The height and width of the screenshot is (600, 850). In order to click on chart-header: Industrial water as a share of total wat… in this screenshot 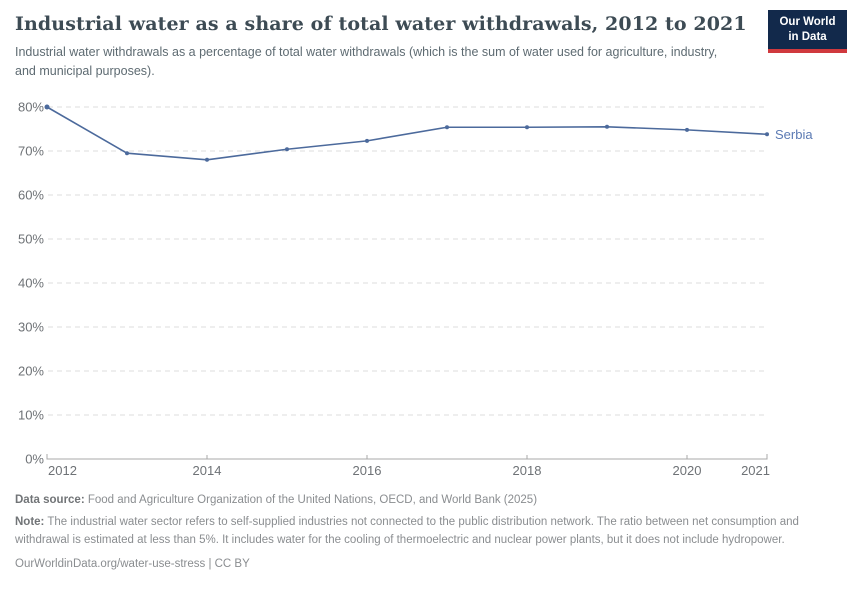, I will do `click(382, 47)`.